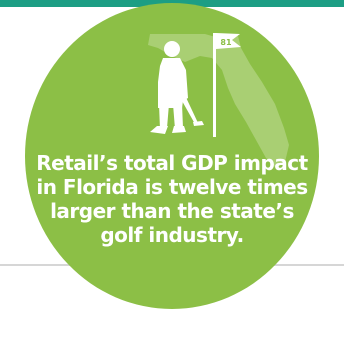 The width and height of the screenshot is (344, 344). Describe the element at coordinates (226, 42) in the screenshot. I see `flag-label: 81` at that location.